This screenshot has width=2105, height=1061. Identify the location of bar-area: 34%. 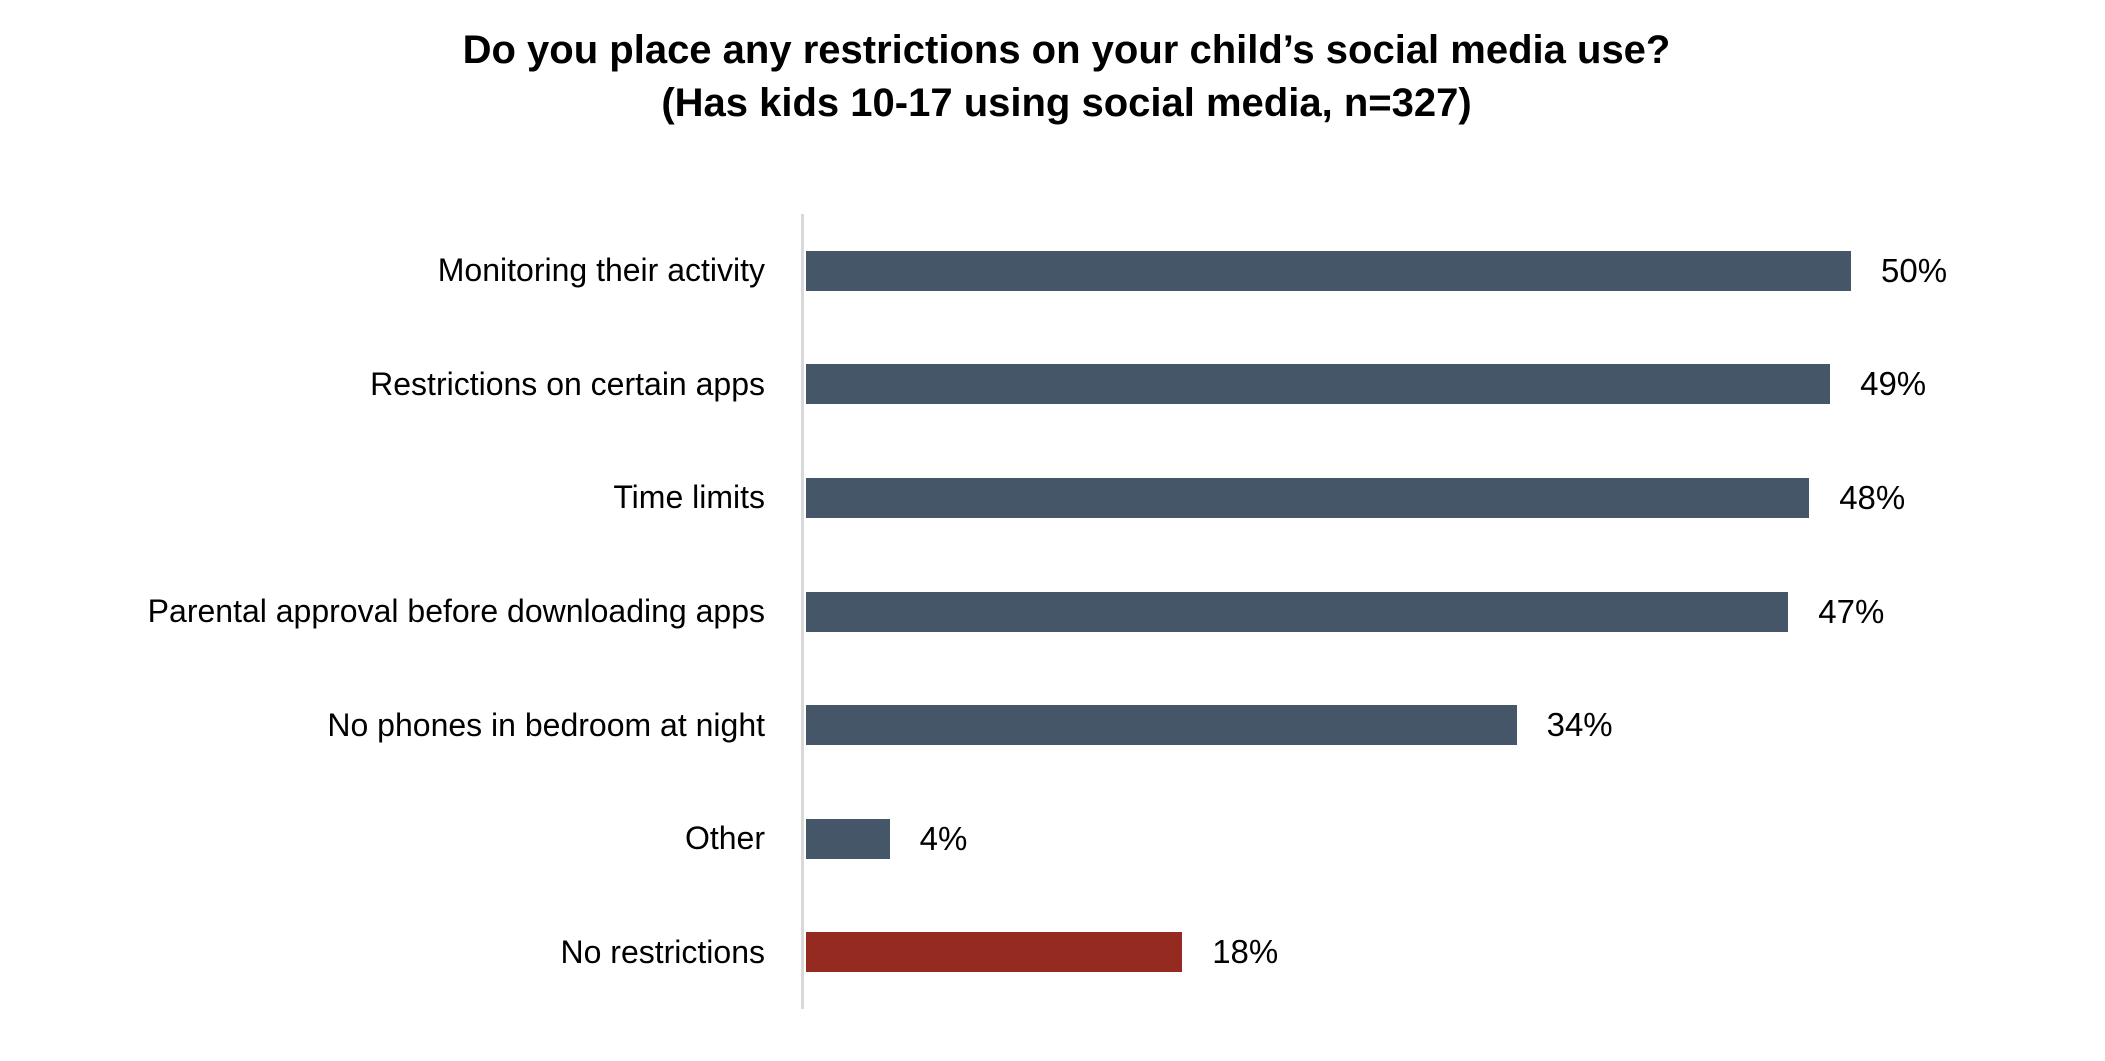
(1453, 725).